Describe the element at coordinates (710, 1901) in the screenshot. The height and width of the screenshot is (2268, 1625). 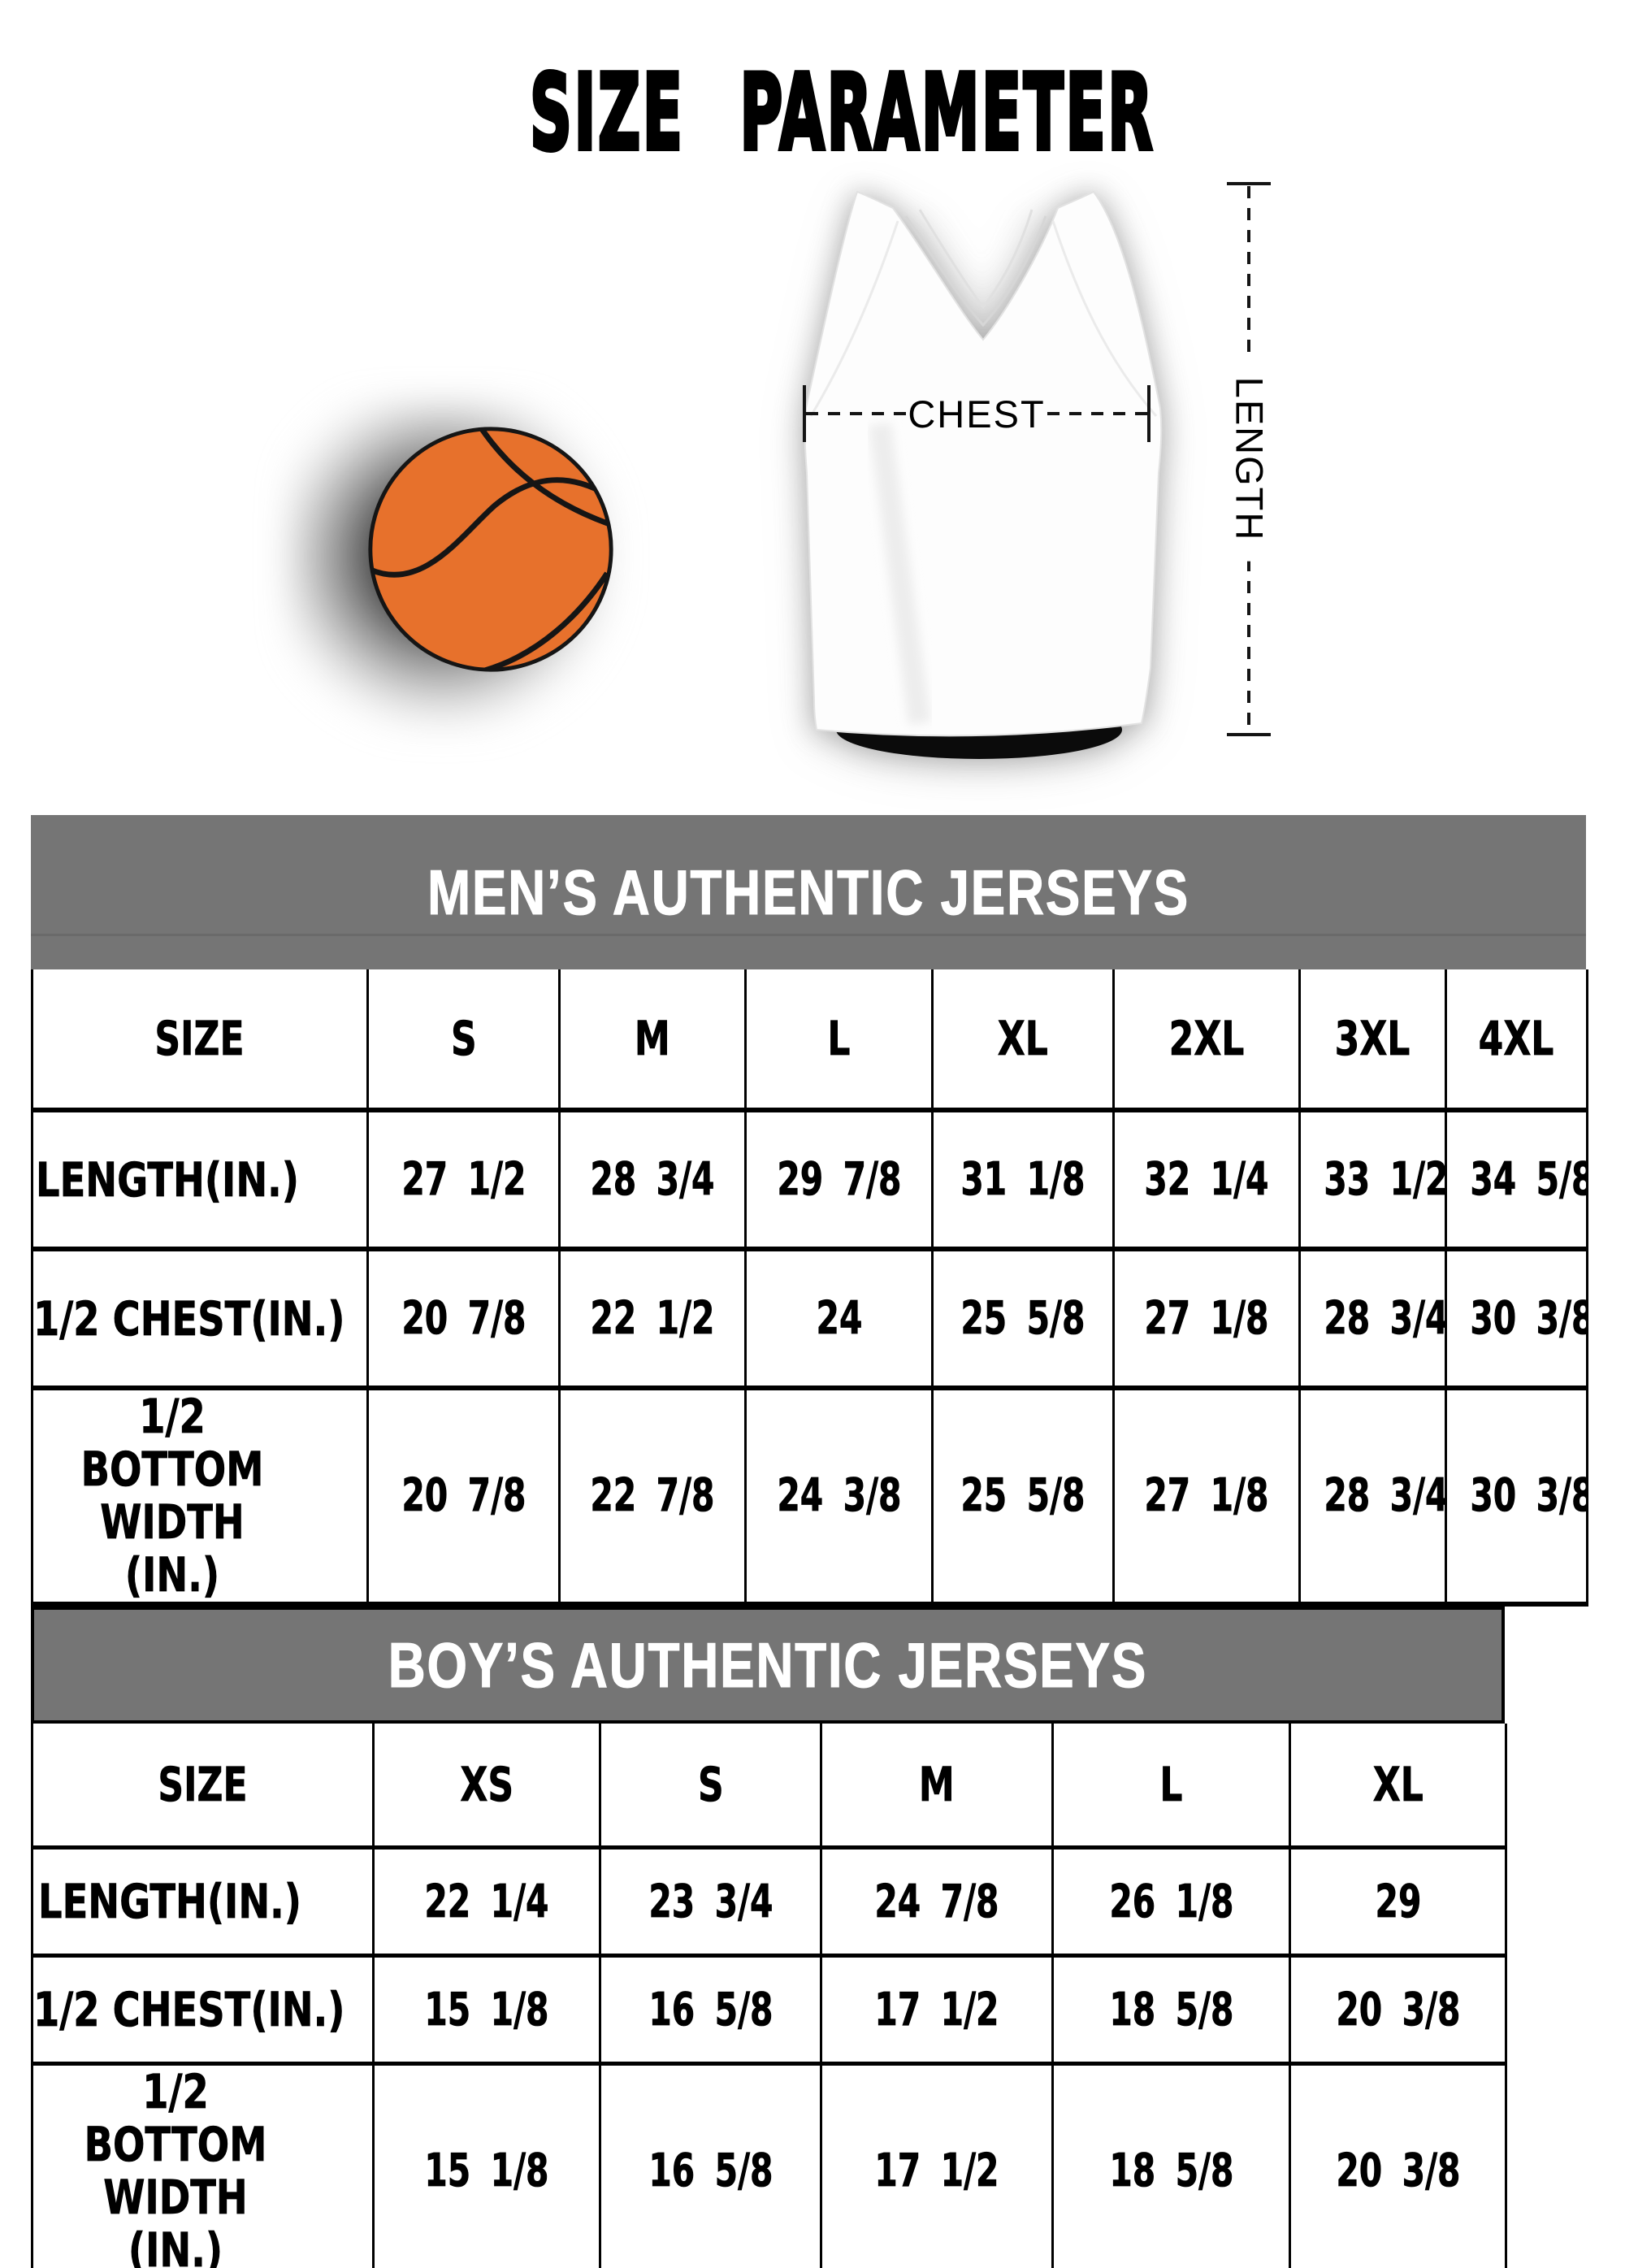
I see `value-cell: 23 3/4` at that location.